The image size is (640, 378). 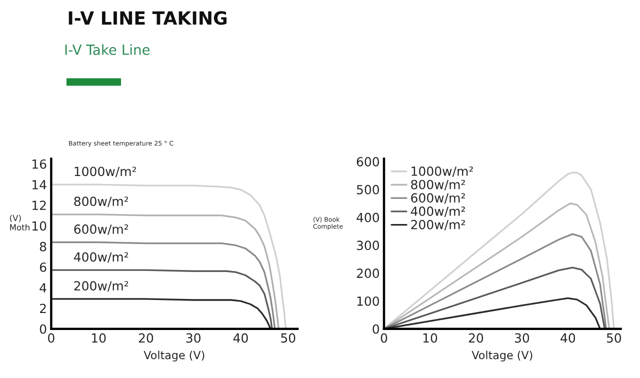 I want to click on y-tick-label: 8, so click(x=43, y=247).